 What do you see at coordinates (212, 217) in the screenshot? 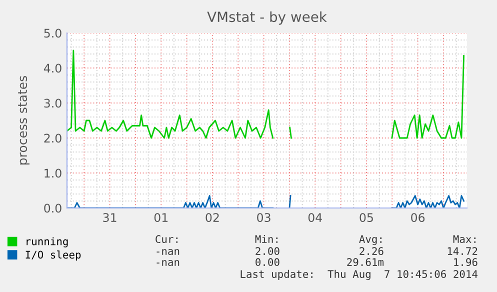
I see `x-tick-label: 02` at bounding box center [212, 217].